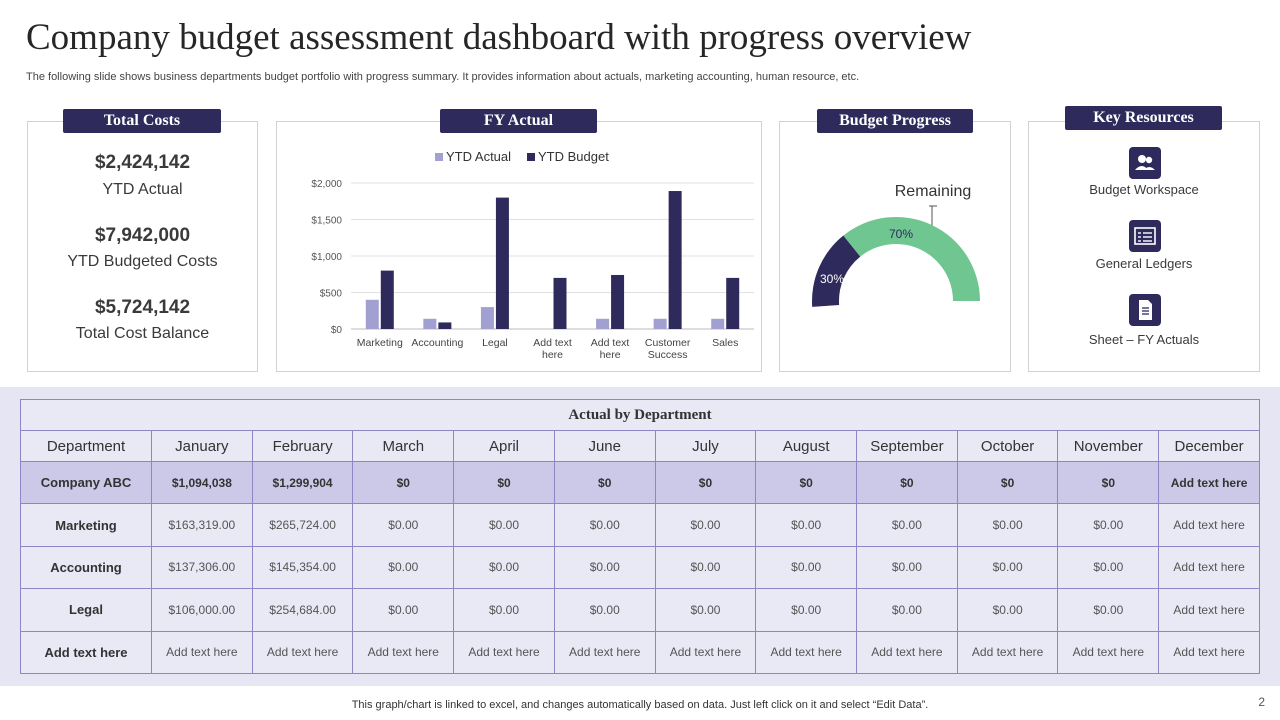 Image resolution: width=1280 pixels, height=720 pixels. What do you see at coordinates (86, 525) in the screenshot?
I see `row-department-cell: Marketing` at bounding box center [86, 525].